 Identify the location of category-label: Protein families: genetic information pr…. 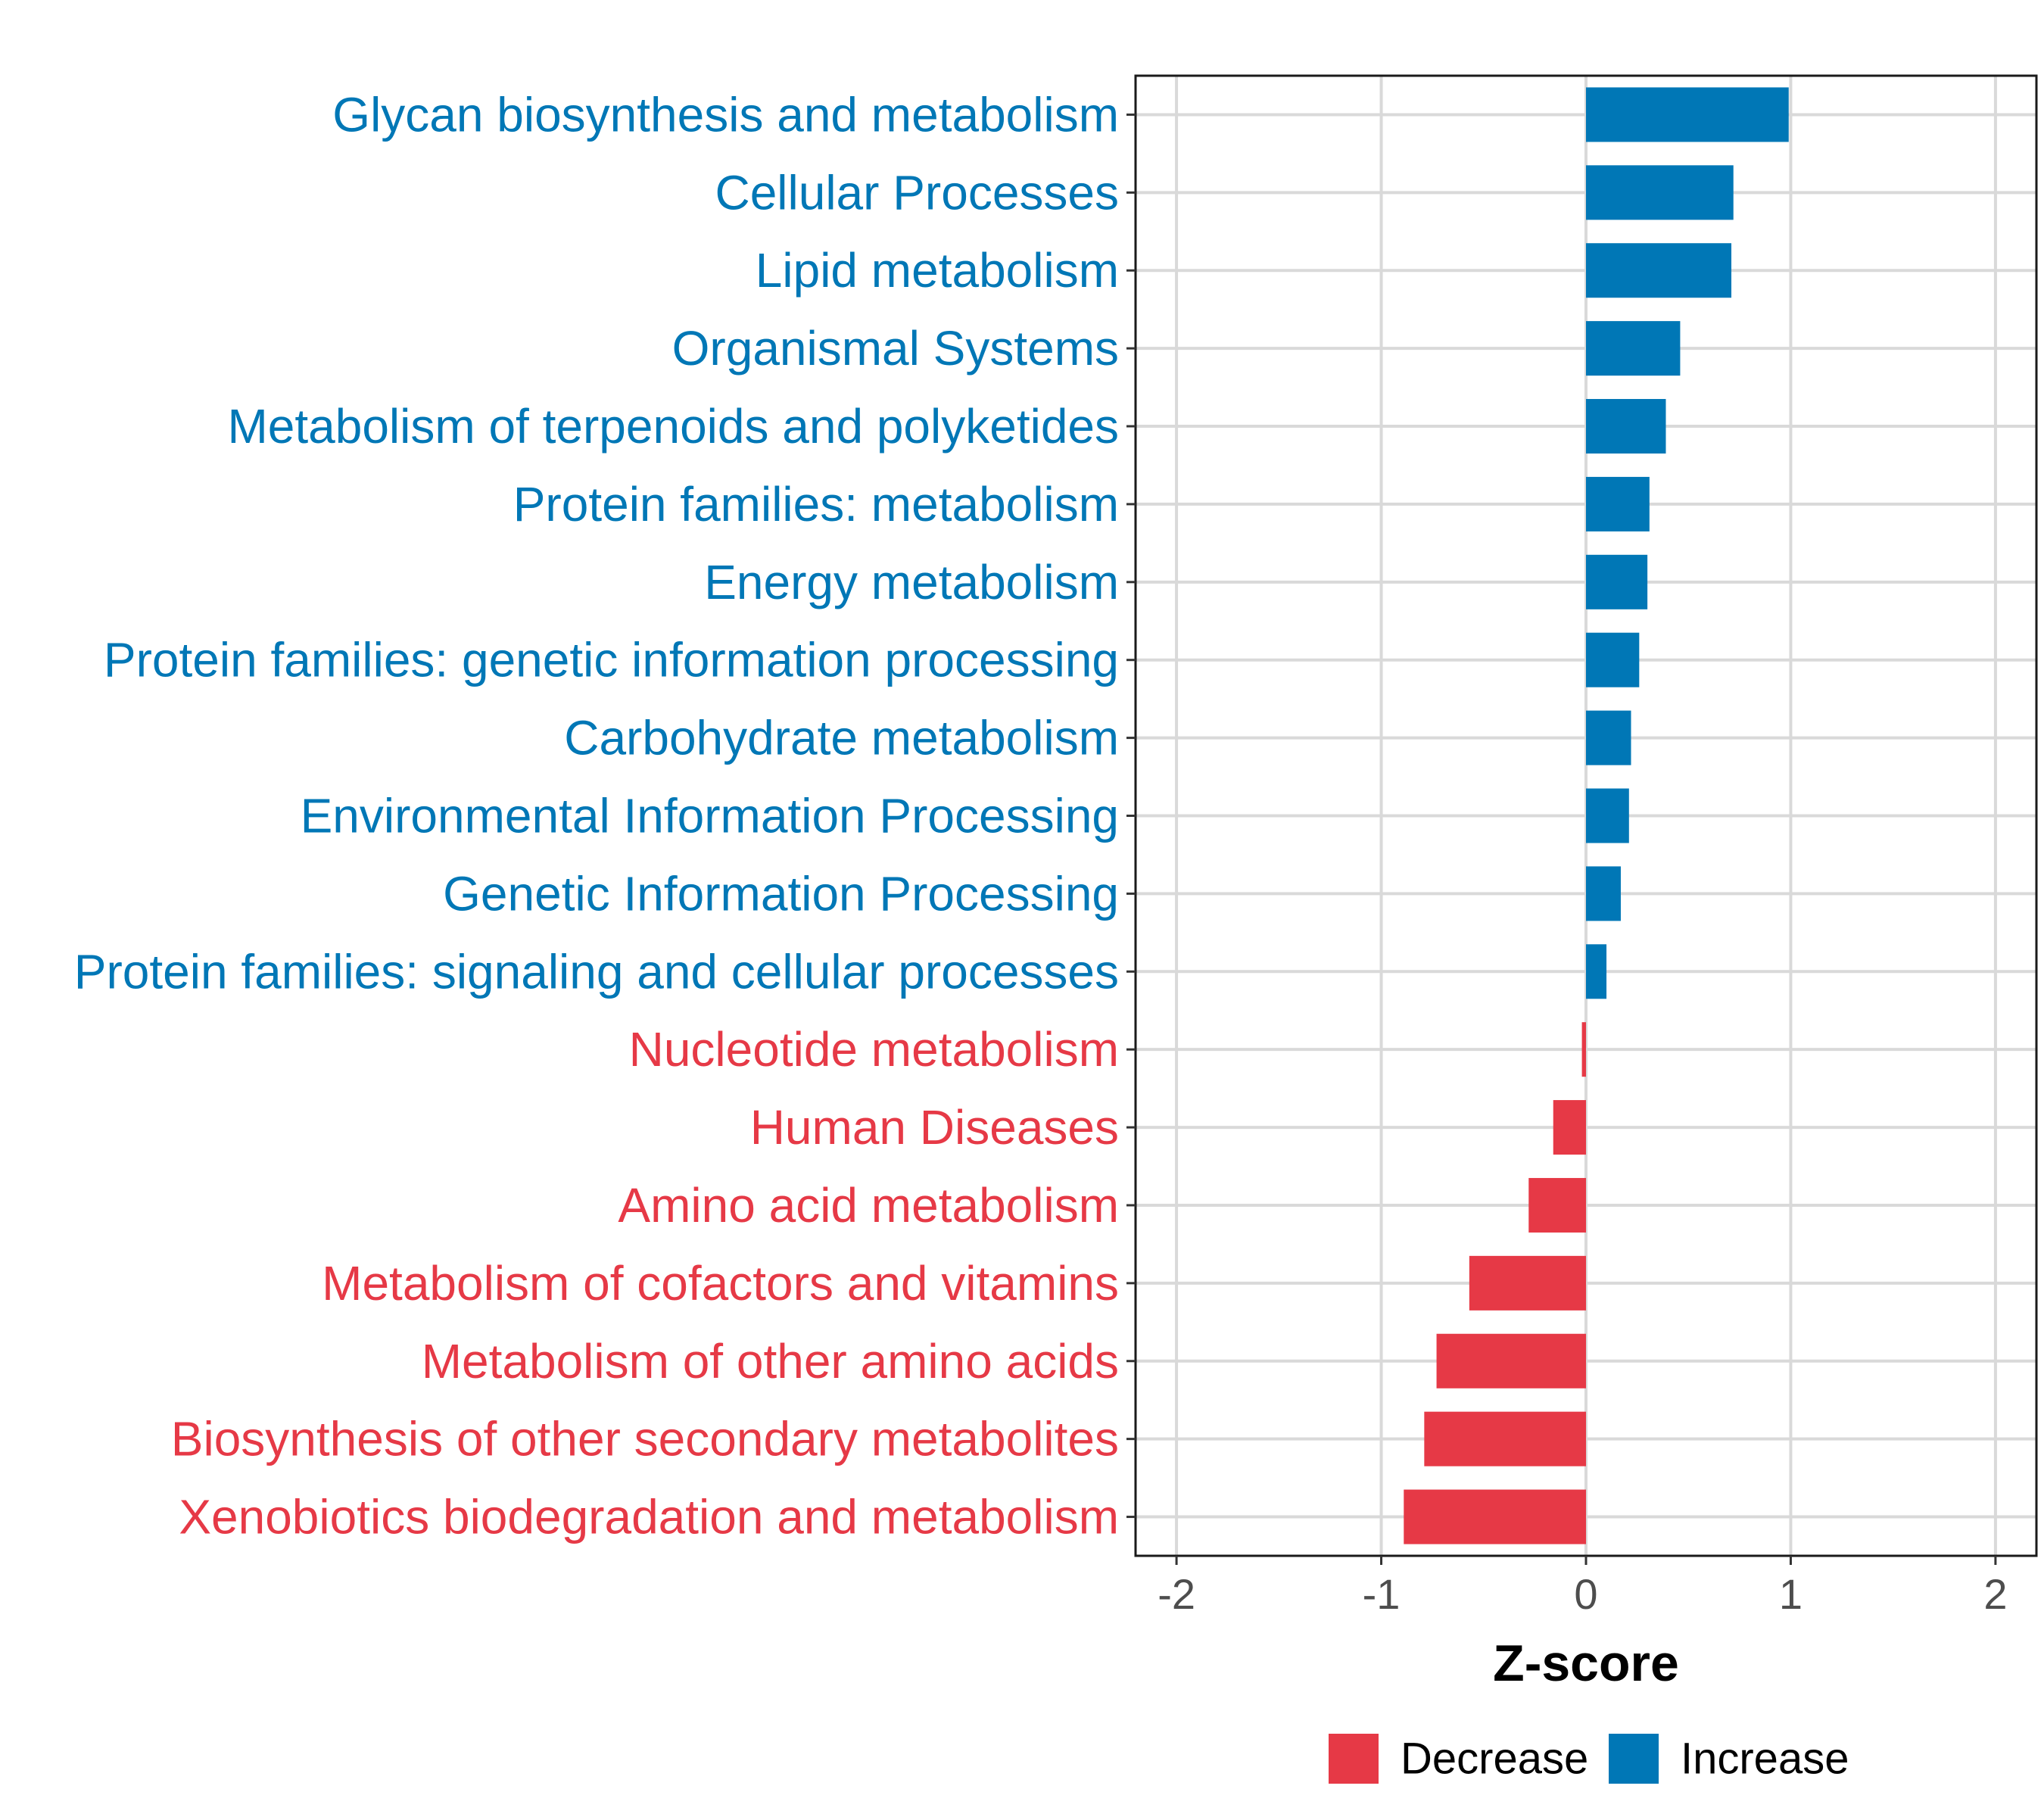
(611, 660).